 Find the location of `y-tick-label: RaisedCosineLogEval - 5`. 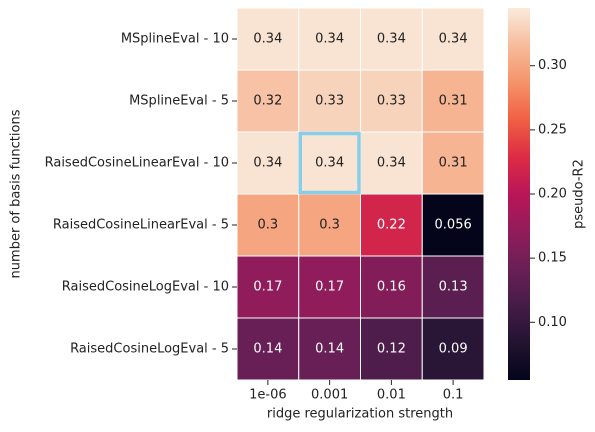

y-tick-label: RaisedCosineLogEval - 5 is located at coordinates (149, 349).